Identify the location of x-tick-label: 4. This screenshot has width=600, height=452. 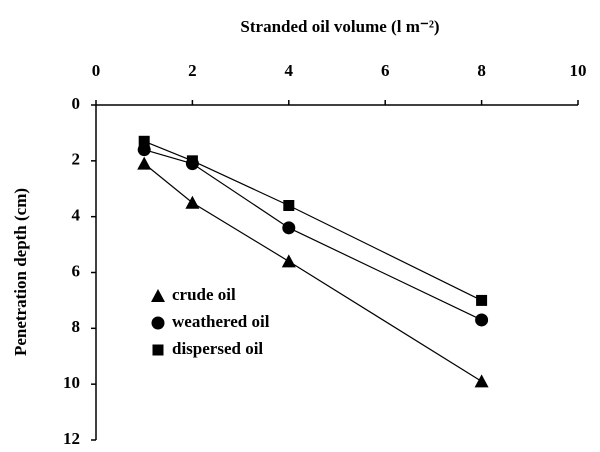
(289, 70).